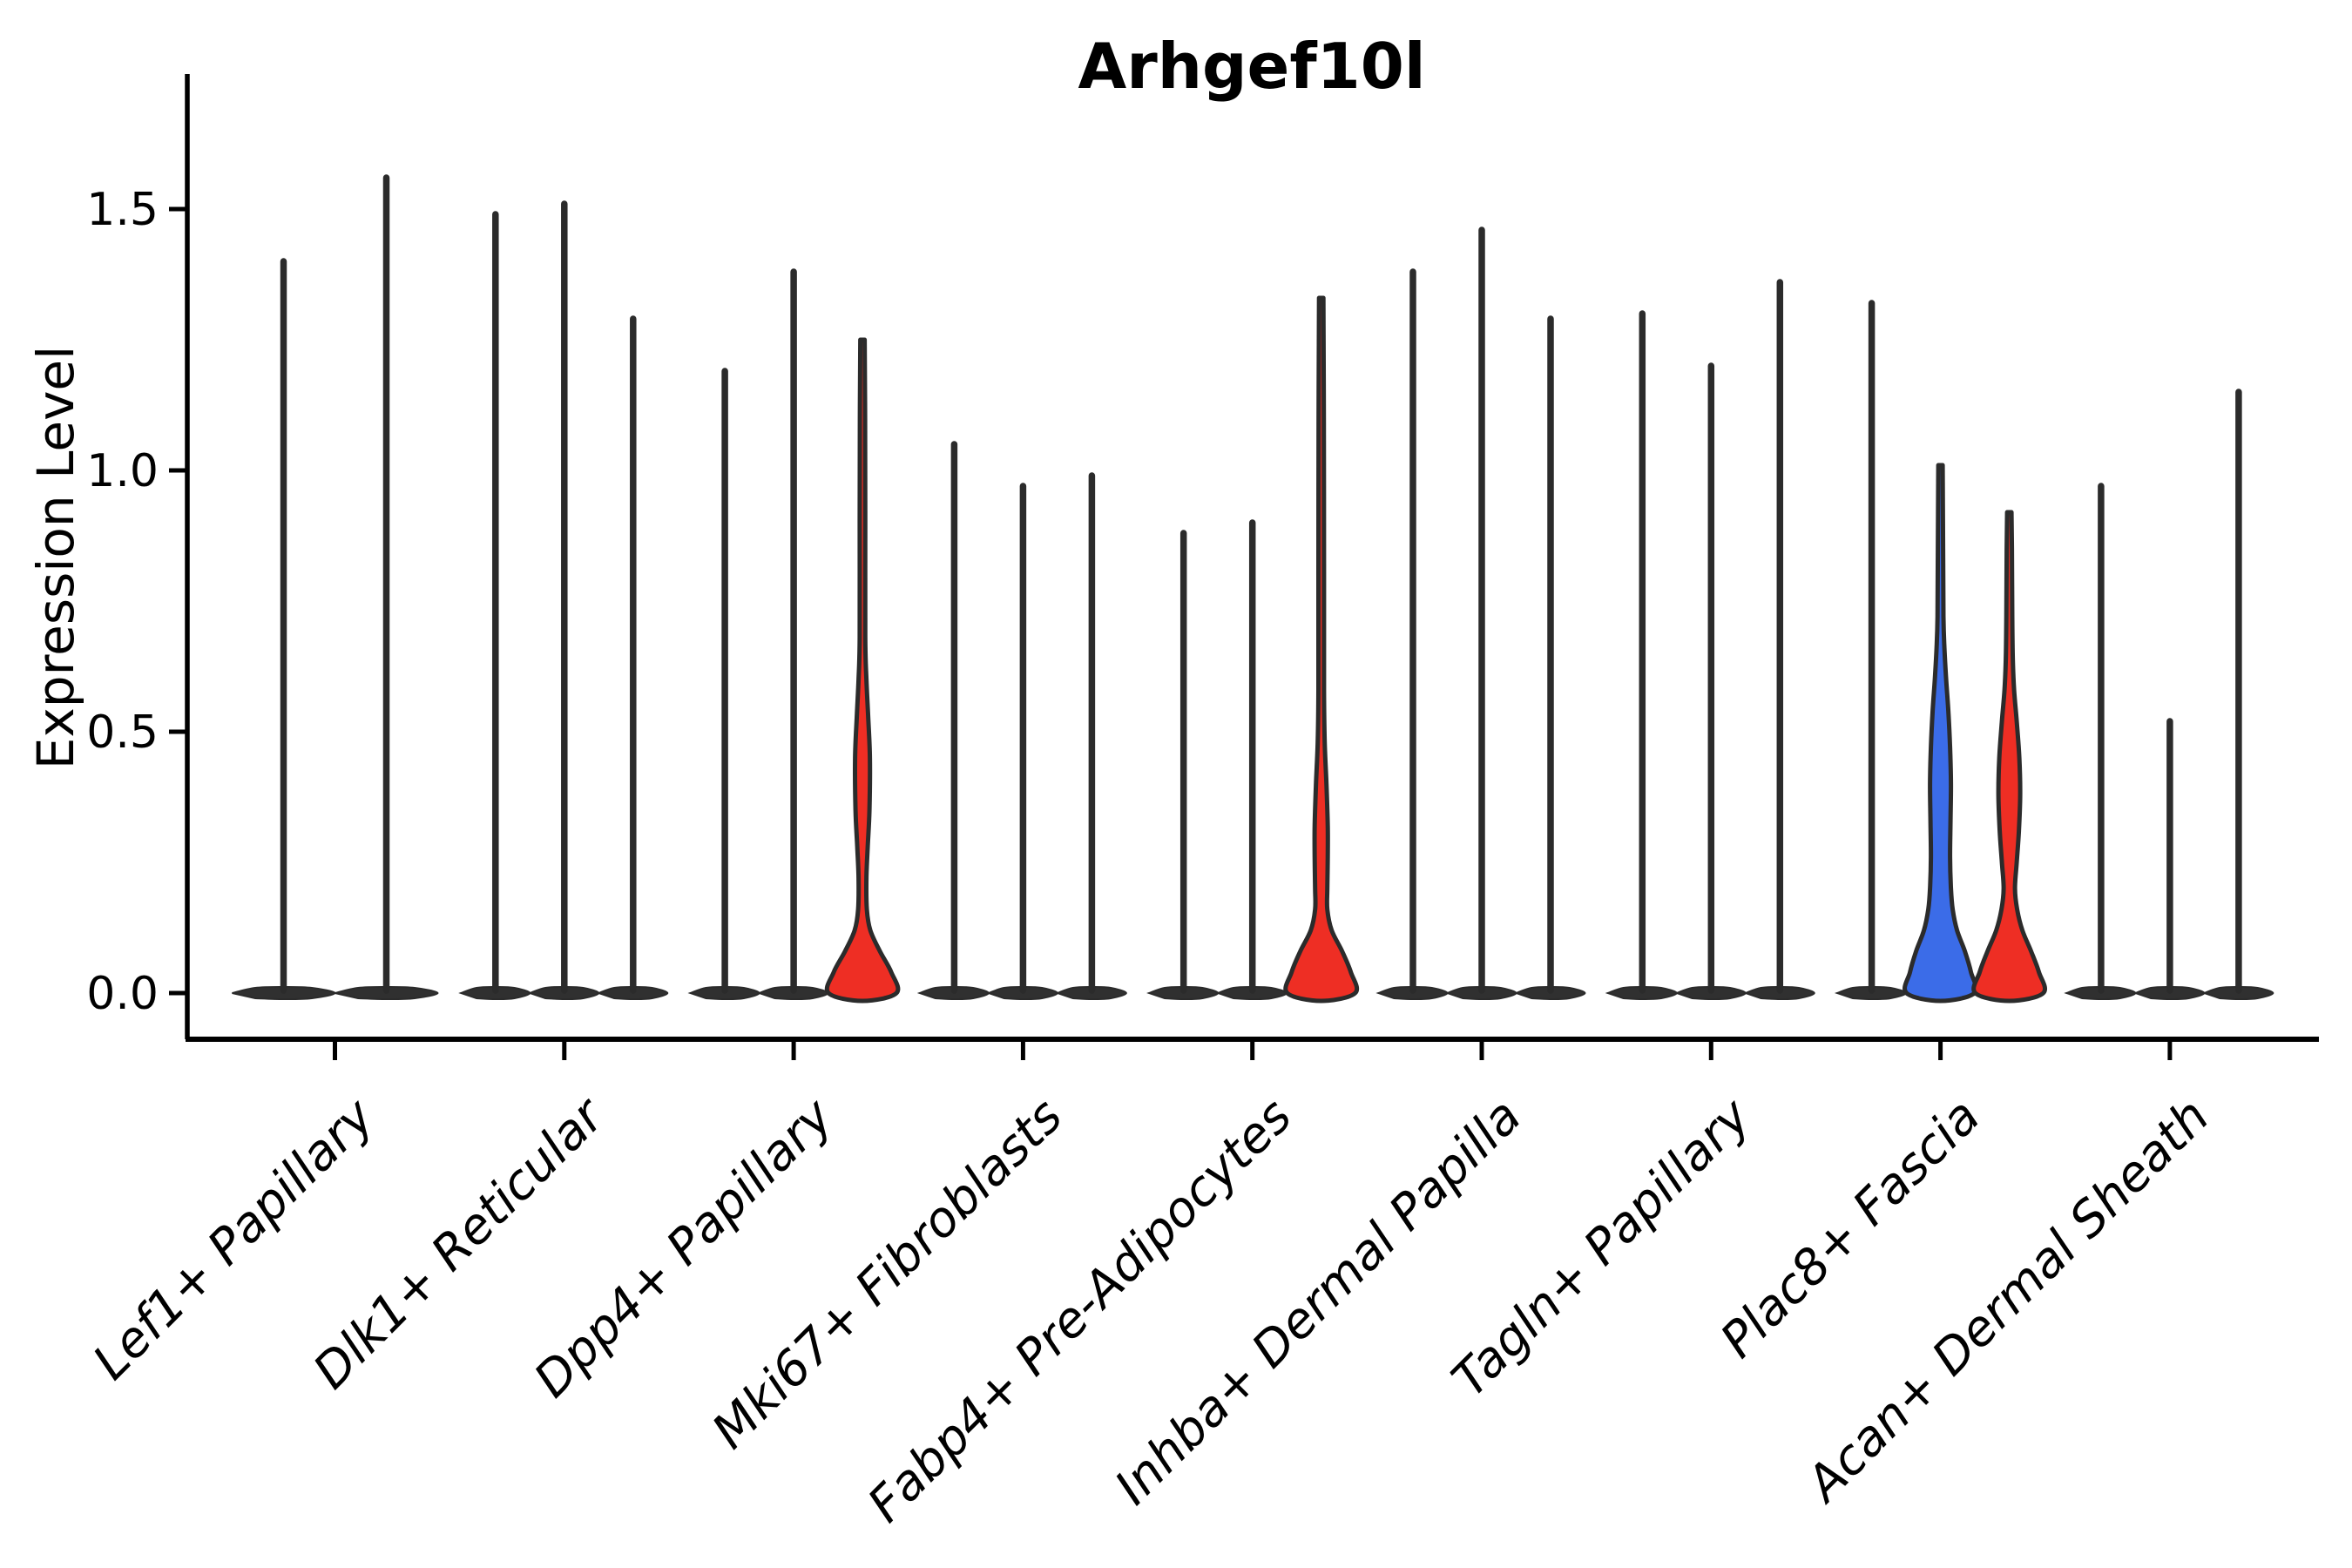 The width and height of the screenshot is (2352, 1568). Describe the element at coordinates (2007, 1301) in the screenshot. I see `x-tick-label: Acan+ Dermal Sheath` at that location.